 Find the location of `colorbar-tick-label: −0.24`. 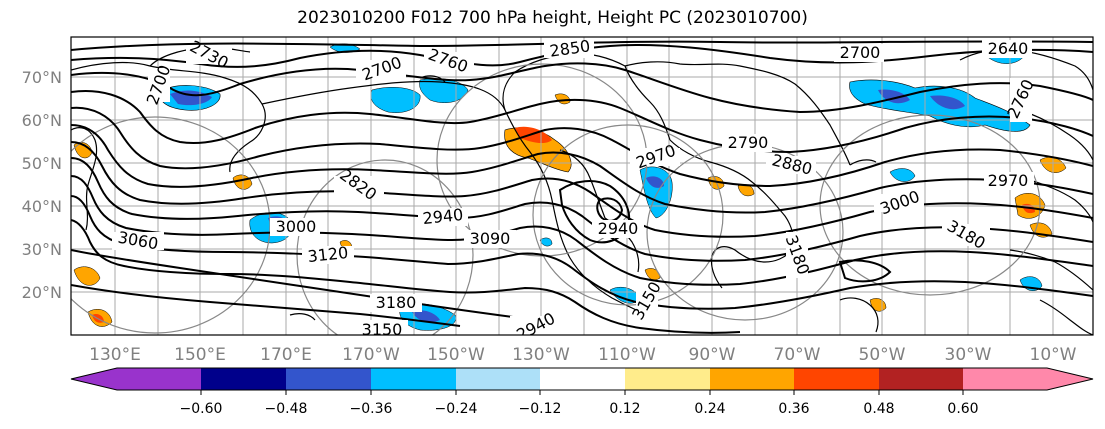

colorbar-tick-label: −0.24 is located at coordinates (456, 409).